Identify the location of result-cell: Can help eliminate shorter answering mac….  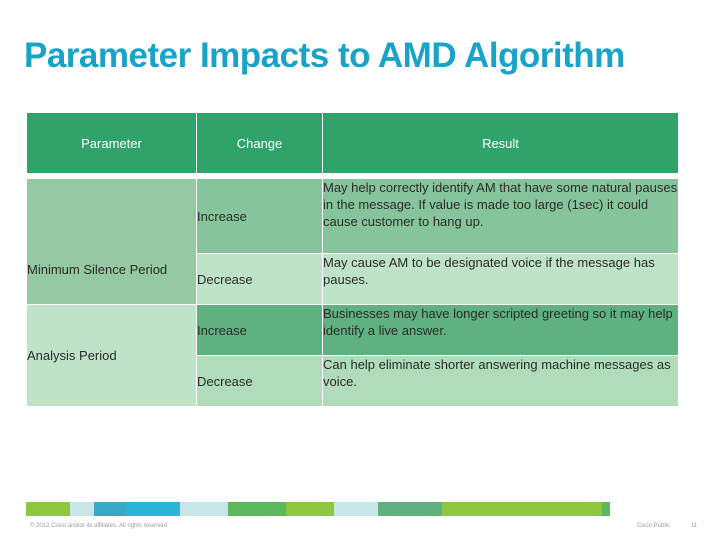
(500, 381).